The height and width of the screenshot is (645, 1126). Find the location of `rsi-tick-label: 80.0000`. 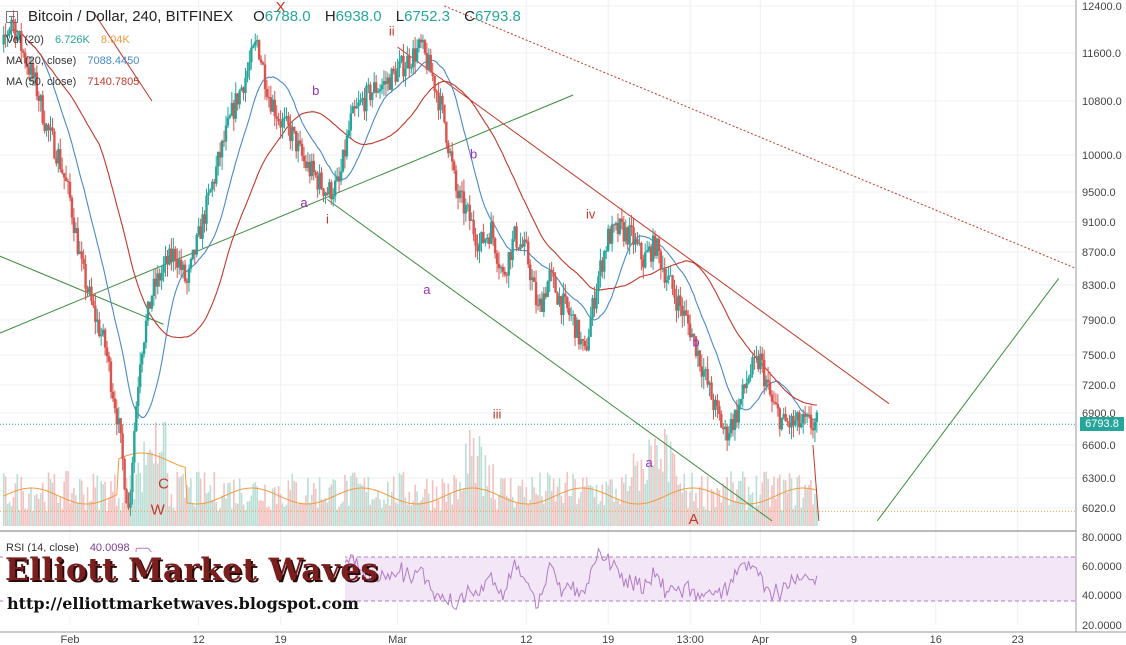

rsi-tick-label: 80.0000 is located at coordinates (1102, 538).